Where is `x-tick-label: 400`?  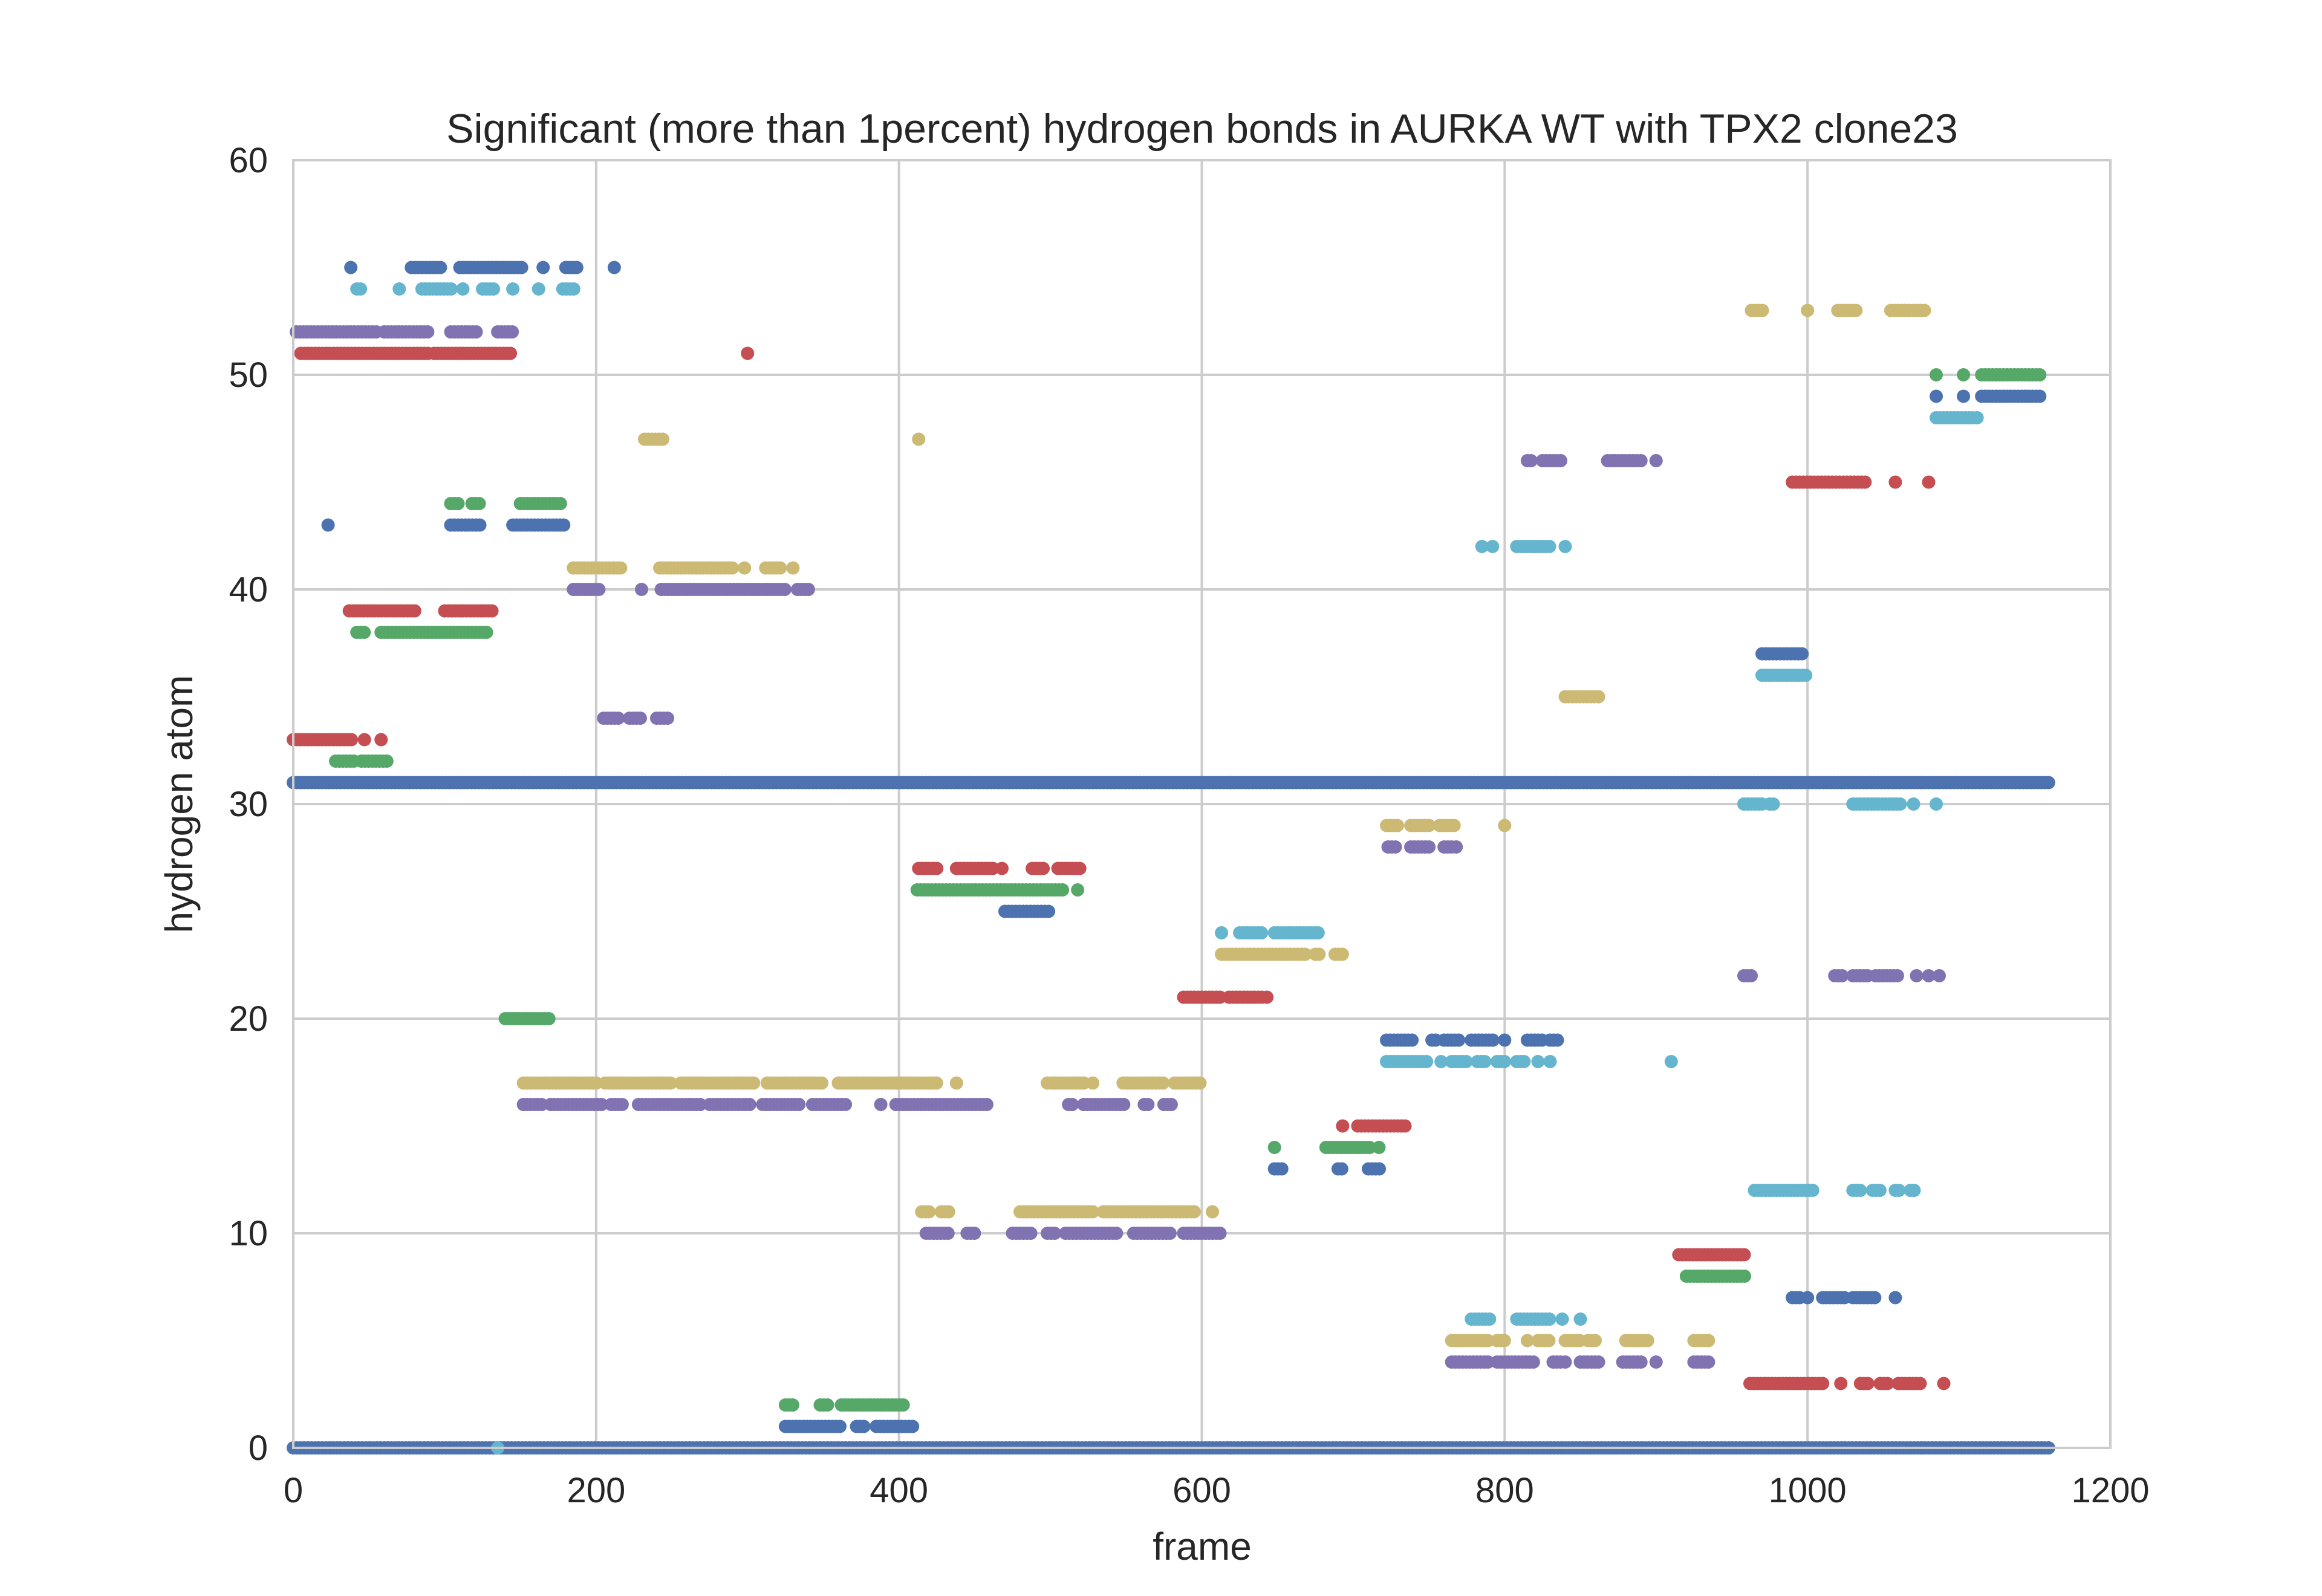 x-tick-label: 400 is located at coordinates (899, 1490).